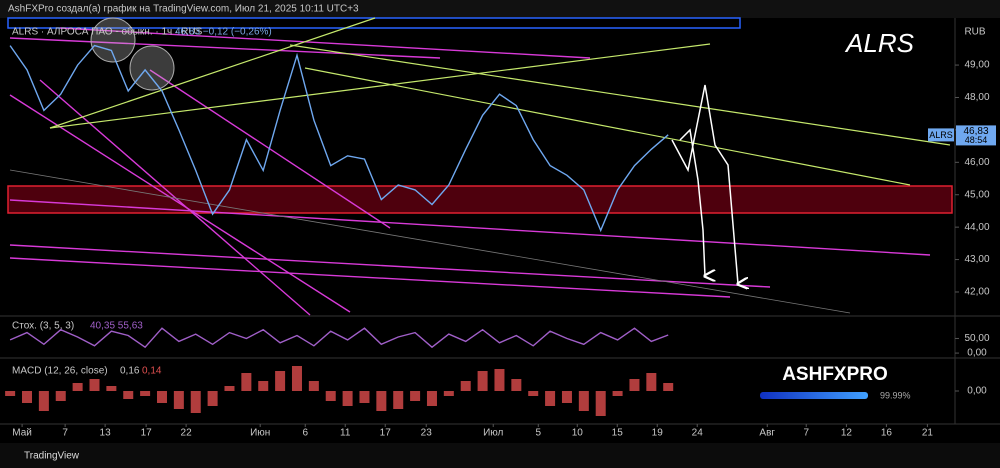 This screenshot has width=1000, height=468. What do you see at coordinates (152, 371) in the screenshot?
I see `macd-value: 0,14` at bounding box center [152, 371].